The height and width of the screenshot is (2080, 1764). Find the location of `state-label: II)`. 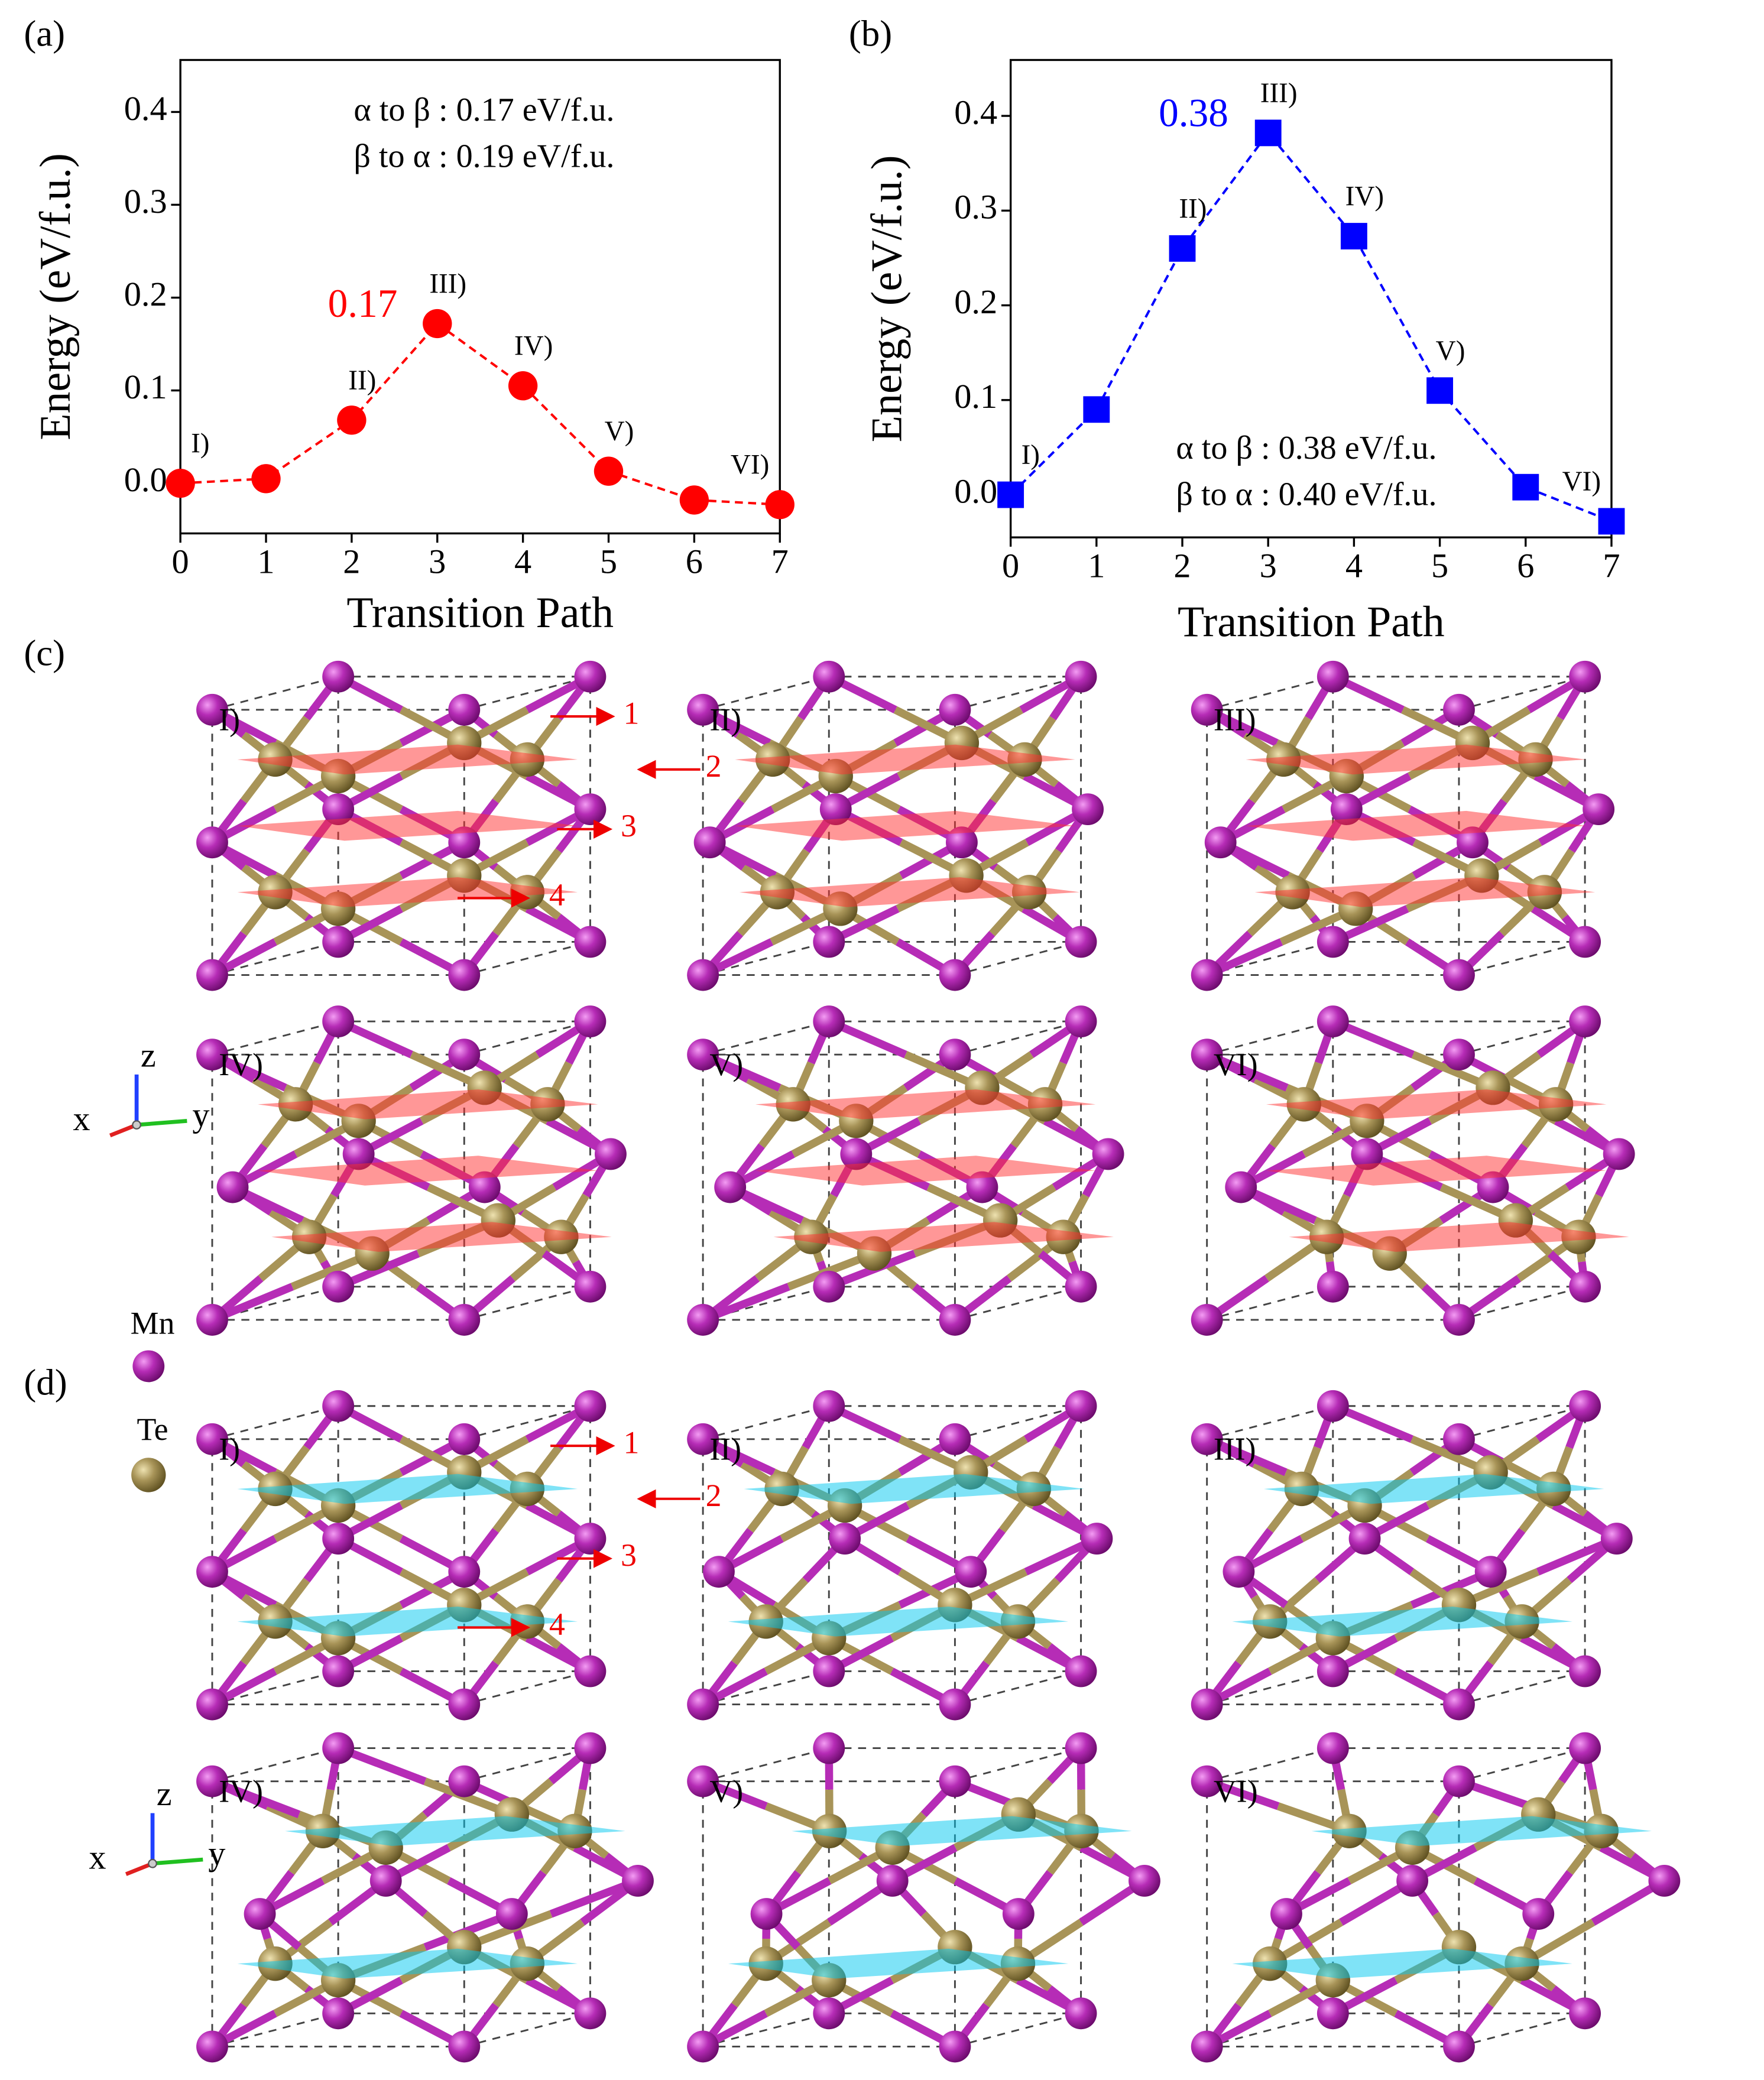

state-label: II) is located at coordinates (725, 720).